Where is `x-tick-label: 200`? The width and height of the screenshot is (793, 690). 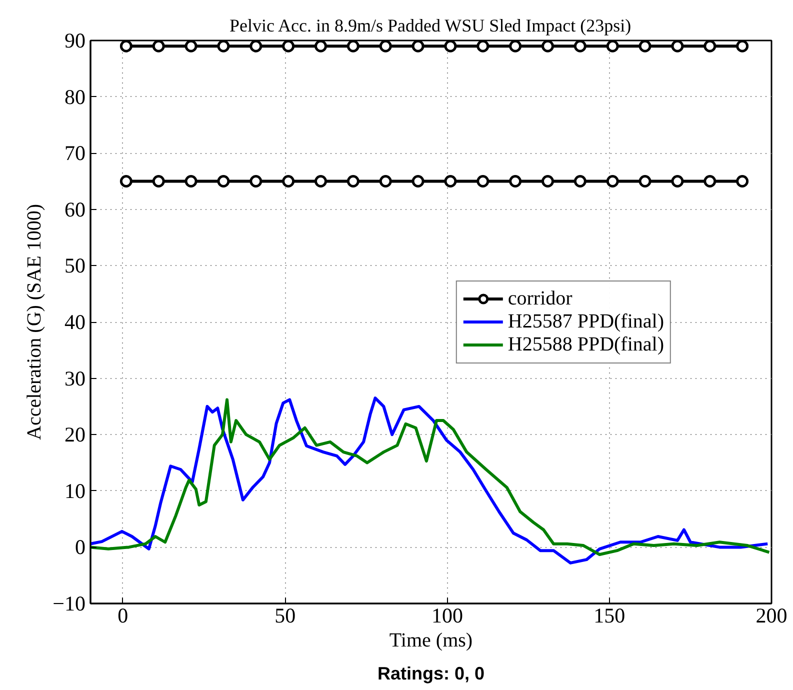
x-tick-label: 200 is located at coordinates (772, 616).